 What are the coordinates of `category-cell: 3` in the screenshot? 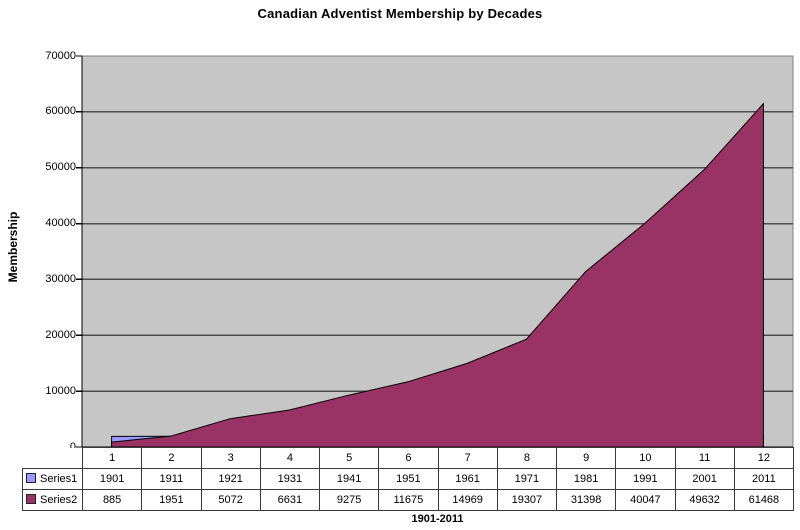 It's located at (230, 458).